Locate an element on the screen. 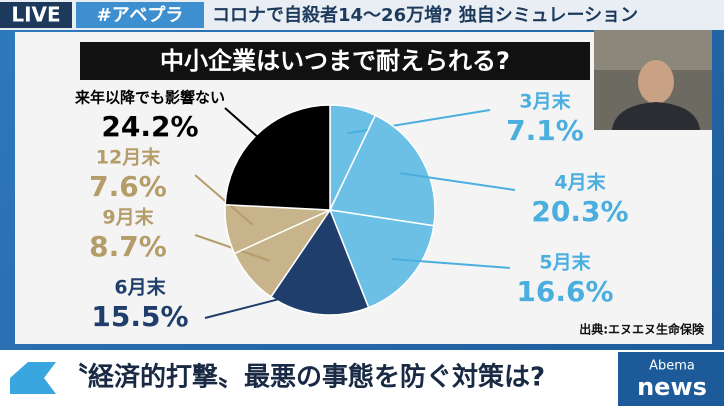 The image size is (724, 406). chart-title: 中小企業はいつまで耐えられる? is located at coordinates (335, 61).